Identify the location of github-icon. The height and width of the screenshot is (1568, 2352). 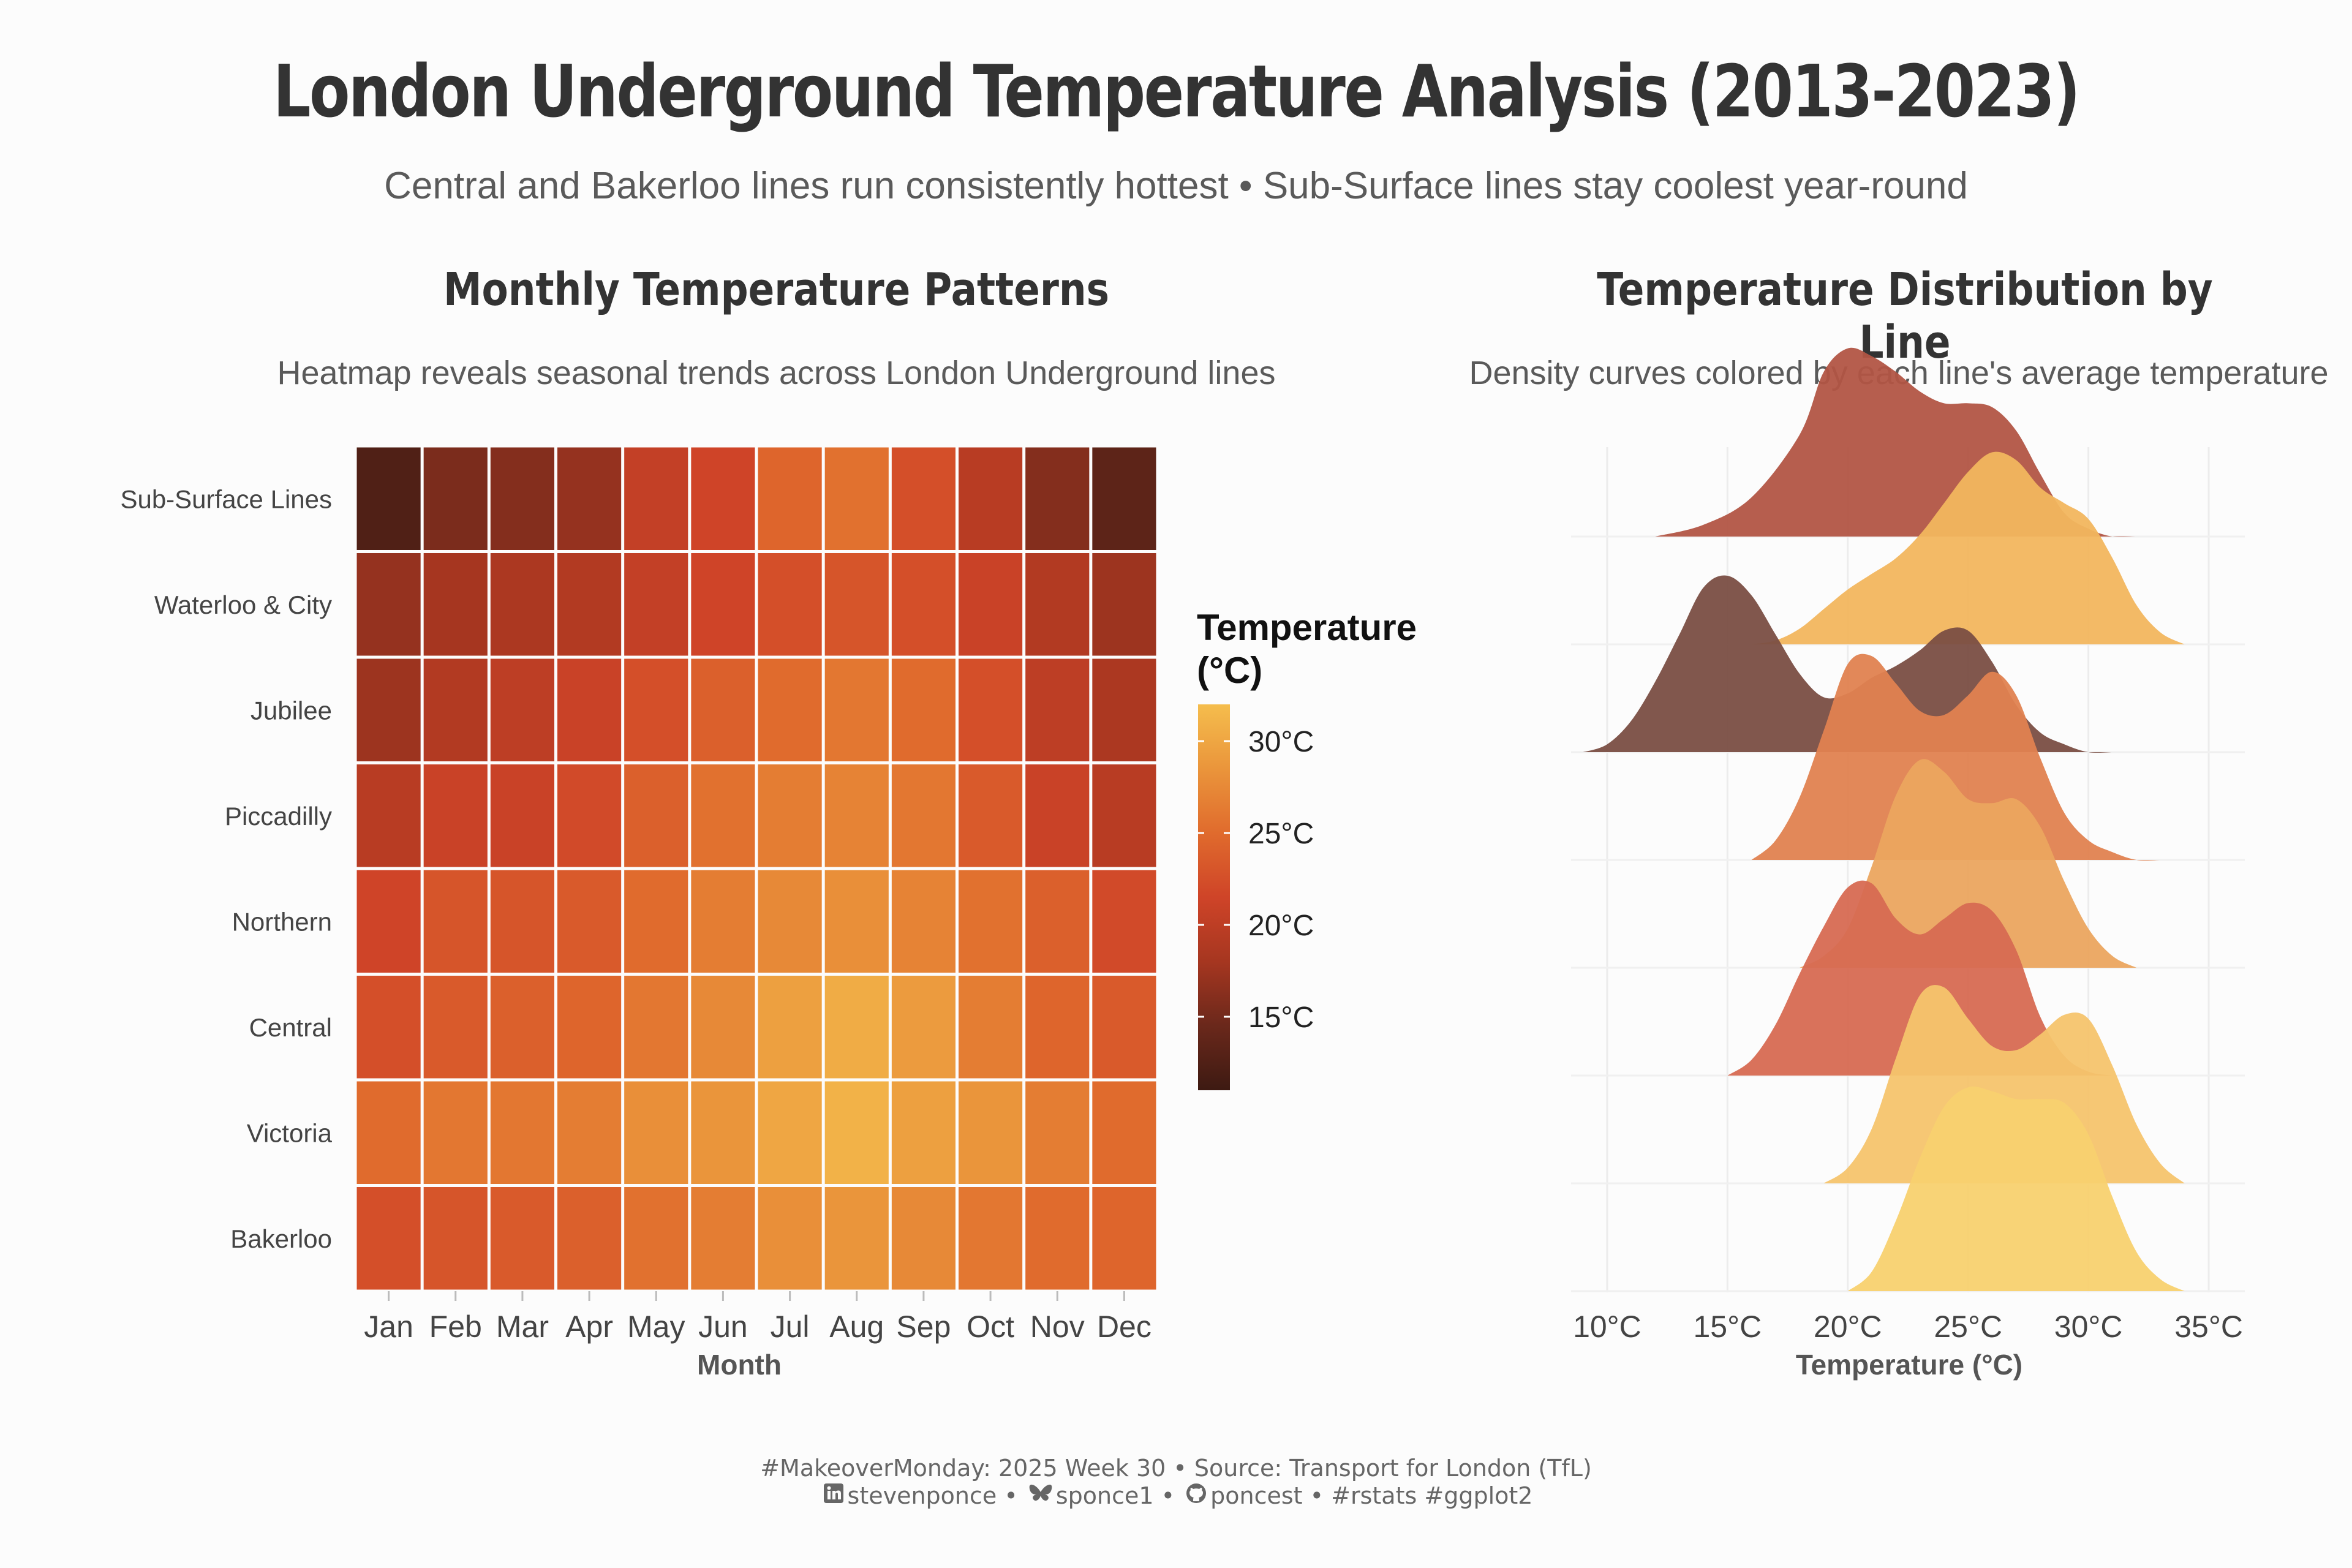
(1197, 1496).